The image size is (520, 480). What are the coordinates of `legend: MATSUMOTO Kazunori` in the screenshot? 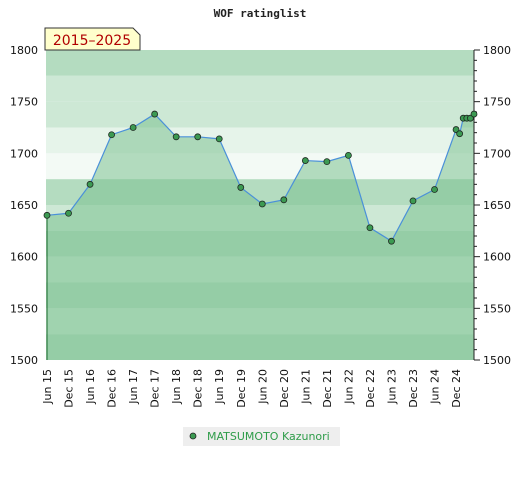 It's located at (261, 436).